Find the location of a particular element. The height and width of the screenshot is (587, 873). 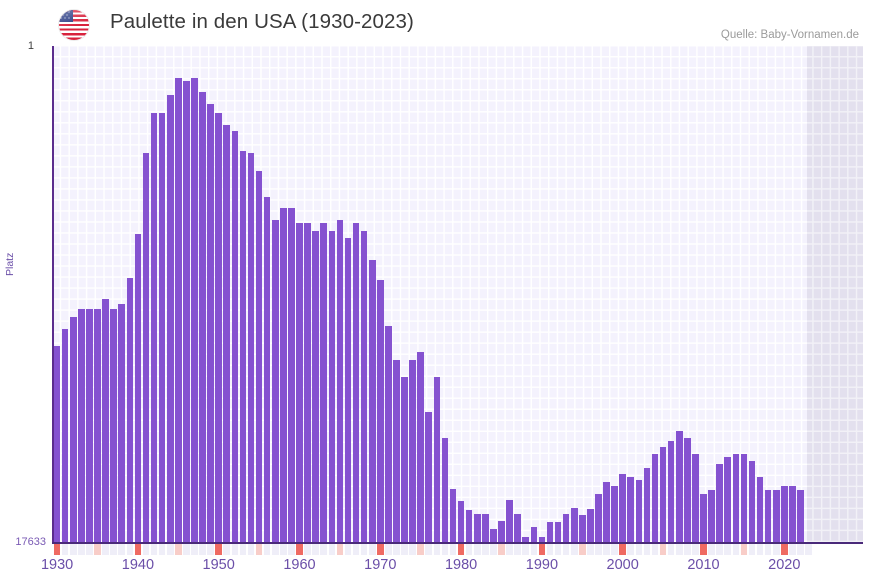

bar-1932 is located at coordinates (73, 429).